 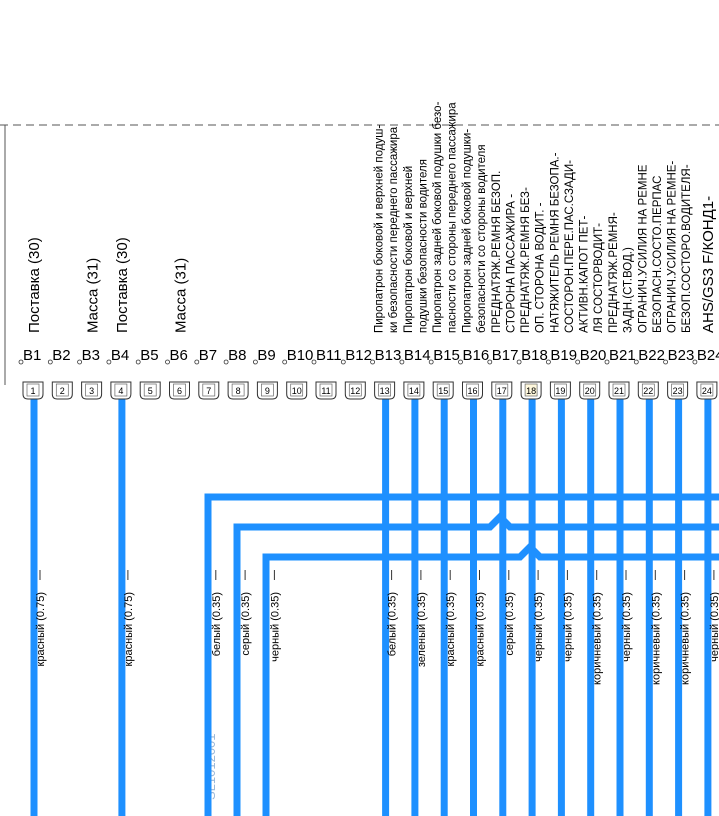 I want to click on pin-number: 17, so click(x=502, y=391).